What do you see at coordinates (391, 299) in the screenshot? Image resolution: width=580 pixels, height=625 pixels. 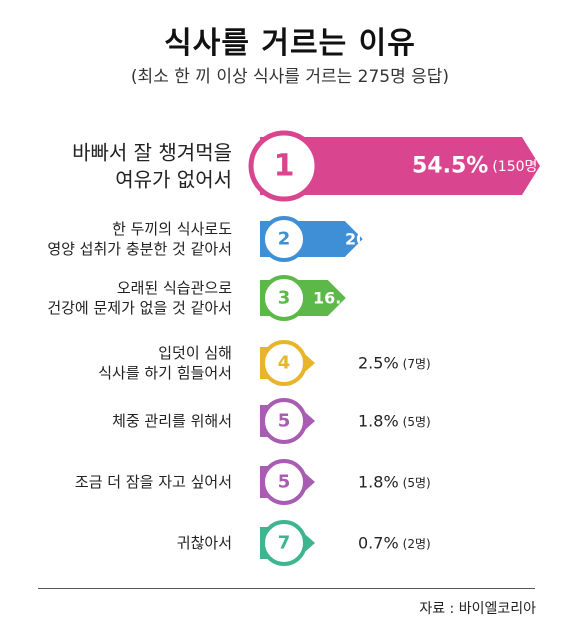 I see `count-label-3: (46명)` at bounding box center [391, 299].